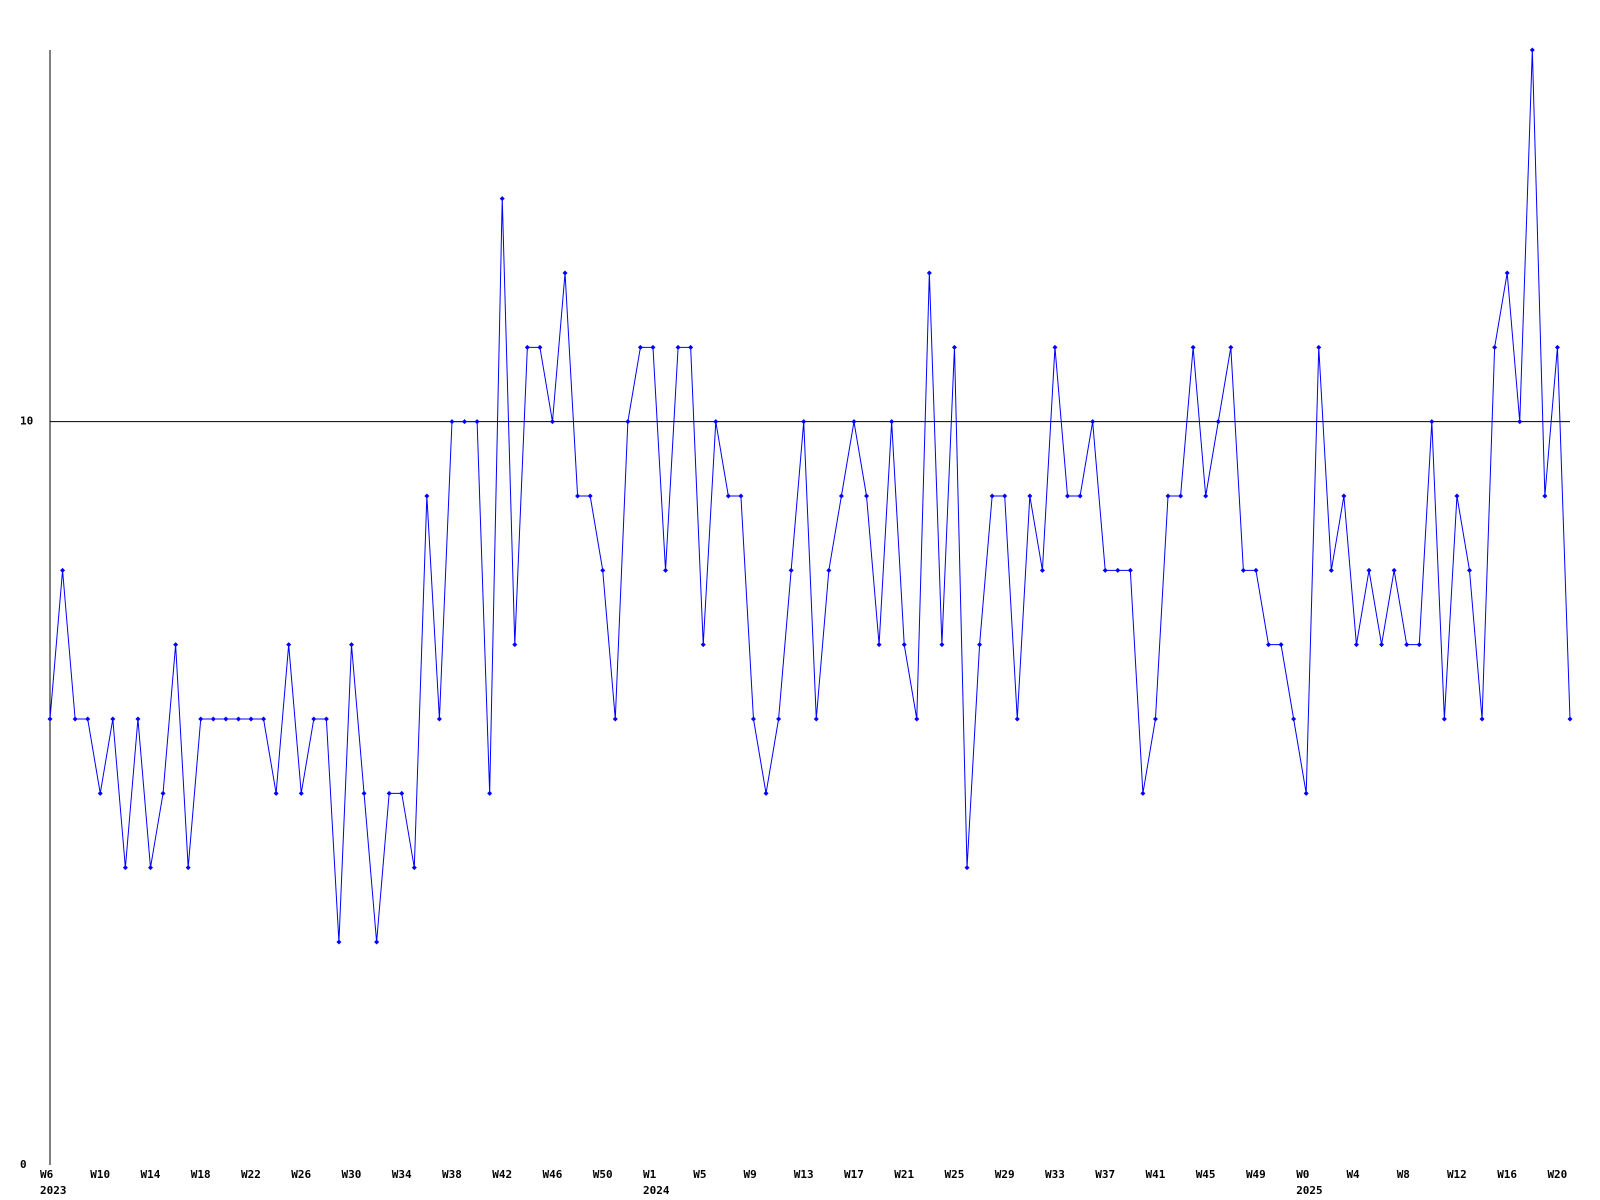 The image size is (1600, 1200). Describe the element at coordinates (251, 1174) in the screenshot. I see `x-tick-label: W22` at that location.